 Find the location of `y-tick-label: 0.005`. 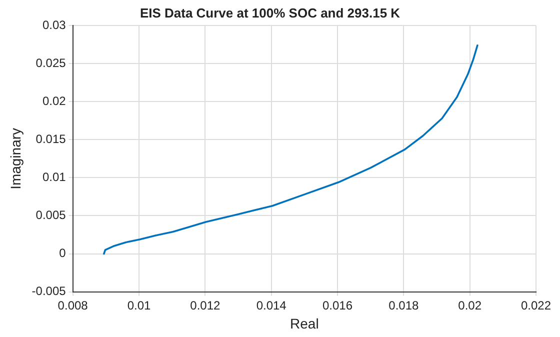

y-tick-label: 0.005 is located at coordinates (51, 215).